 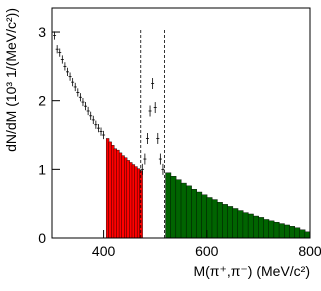 What do you see at coordinates (42, 101) in the screenshot?
I see `y-tick-label: 2` at bounding box center [42, 101].